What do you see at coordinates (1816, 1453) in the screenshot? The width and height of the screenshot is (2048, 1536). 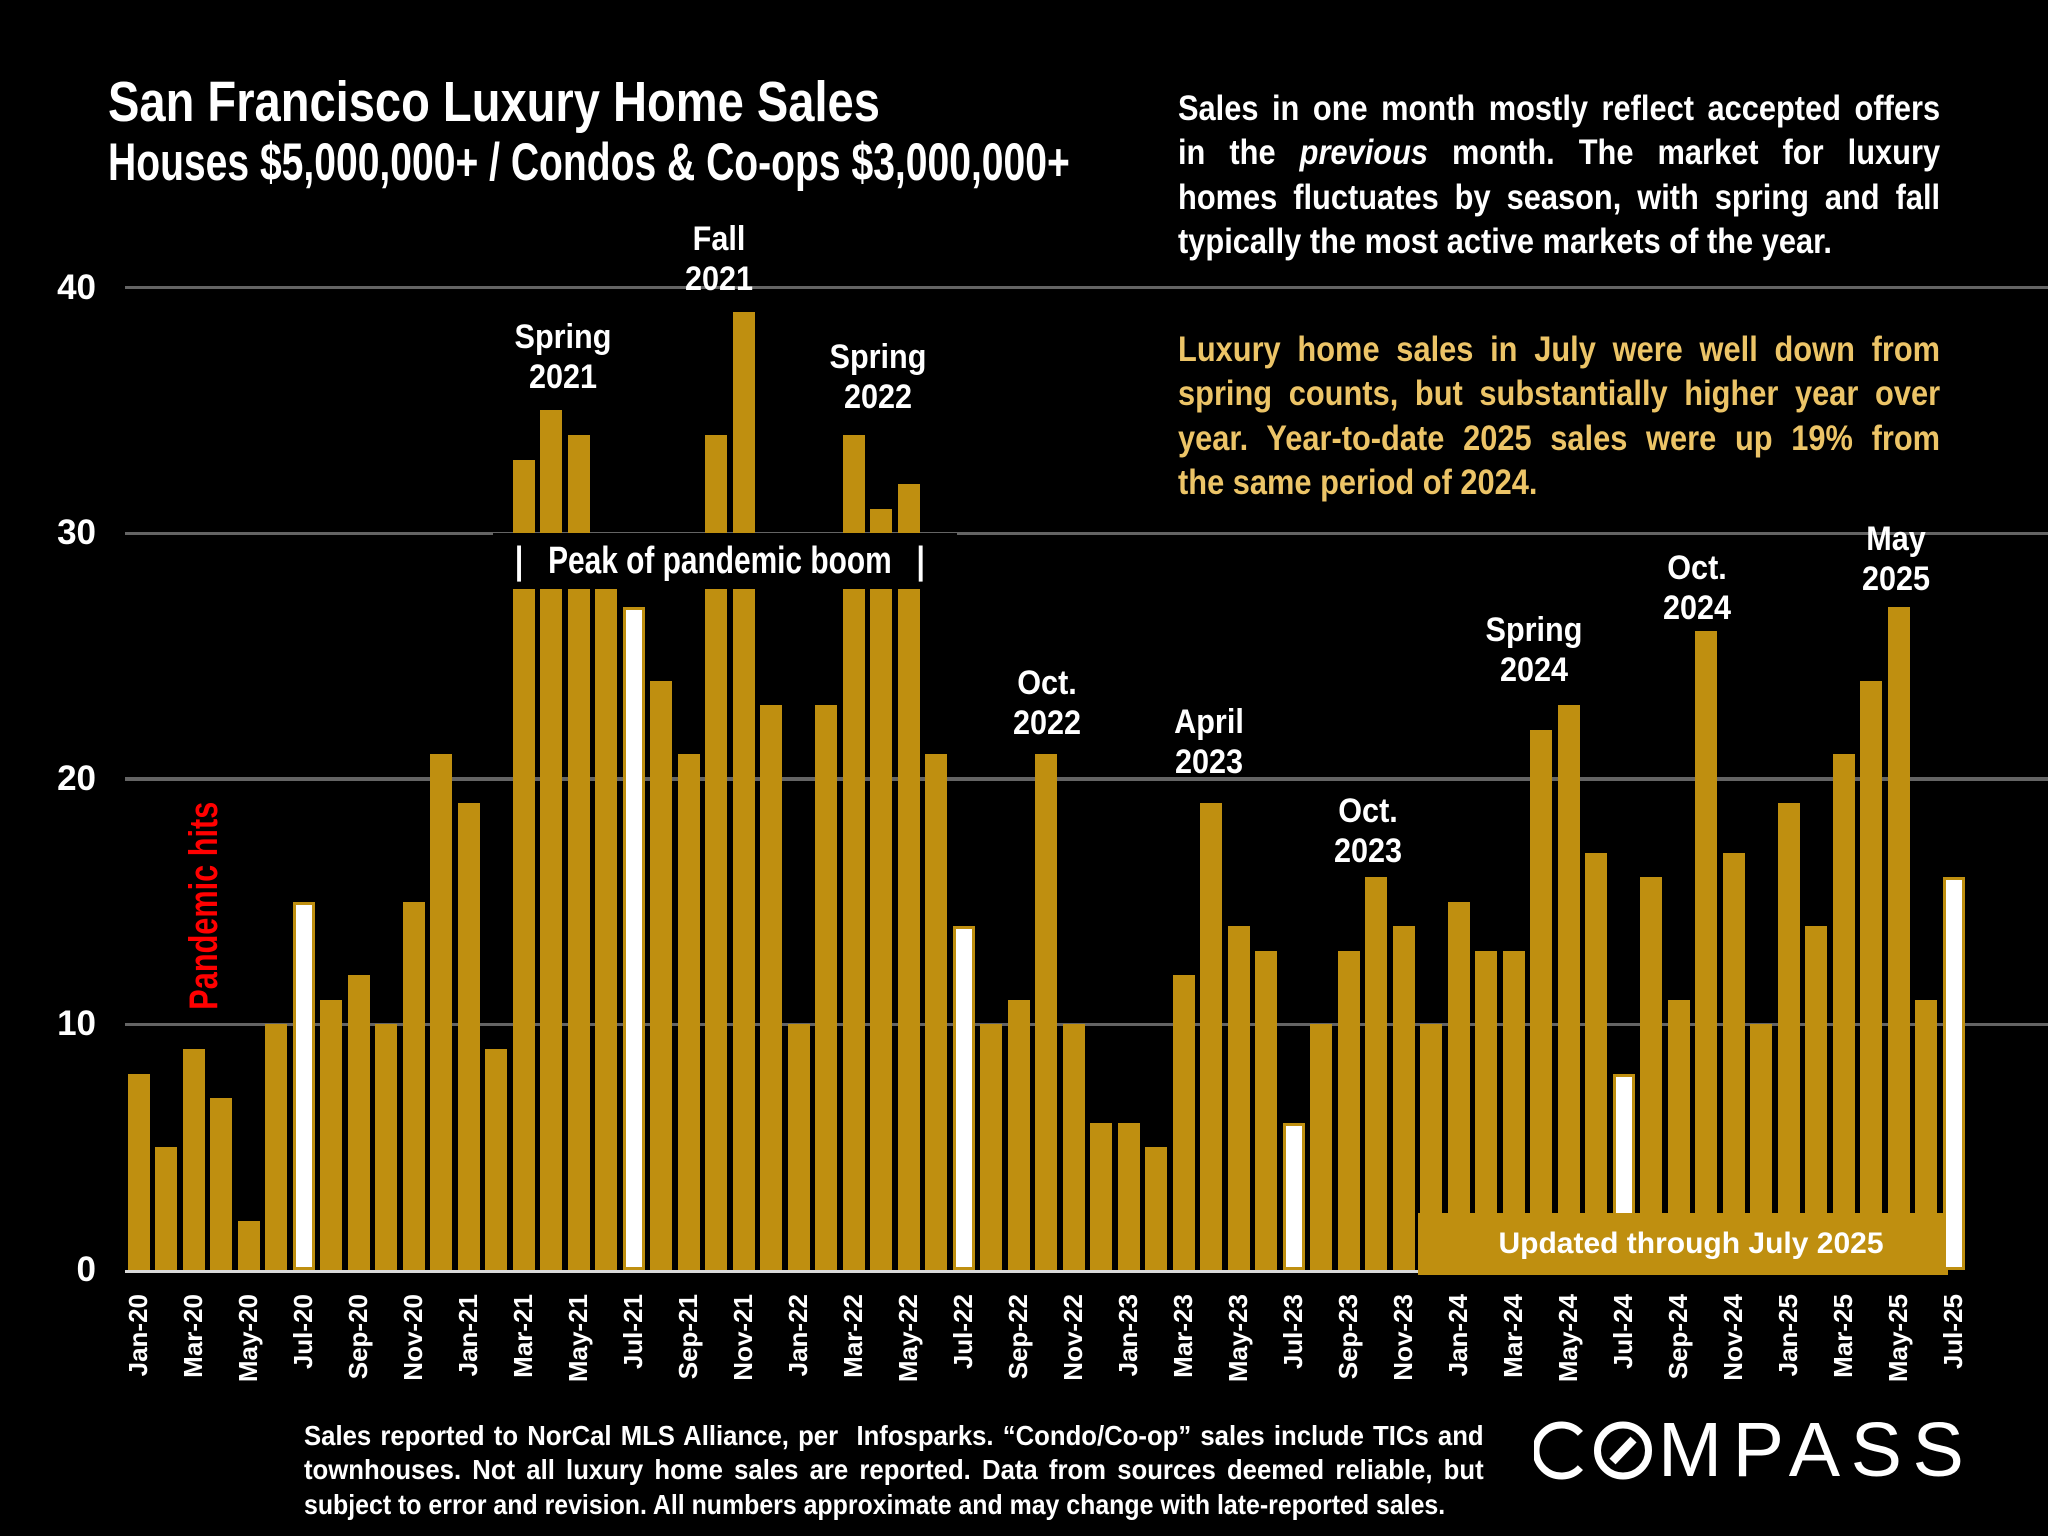 I see `svg-text: MPASS` at bounding box center [1816, 1453].